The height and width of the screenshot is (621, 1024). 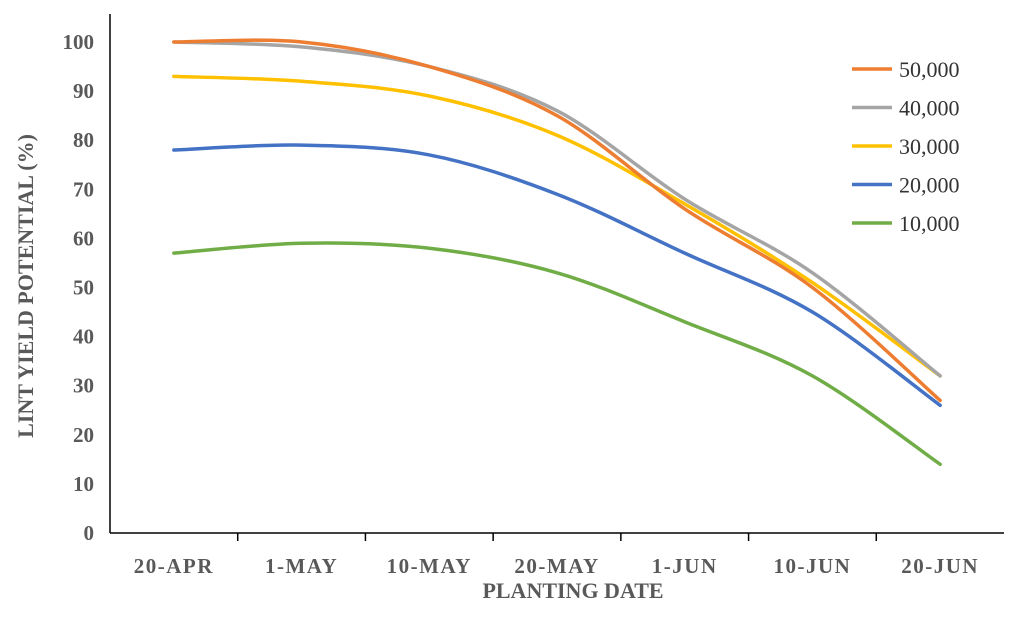 I want to click on y-tick-label: 60, so click(x=83, y=238).